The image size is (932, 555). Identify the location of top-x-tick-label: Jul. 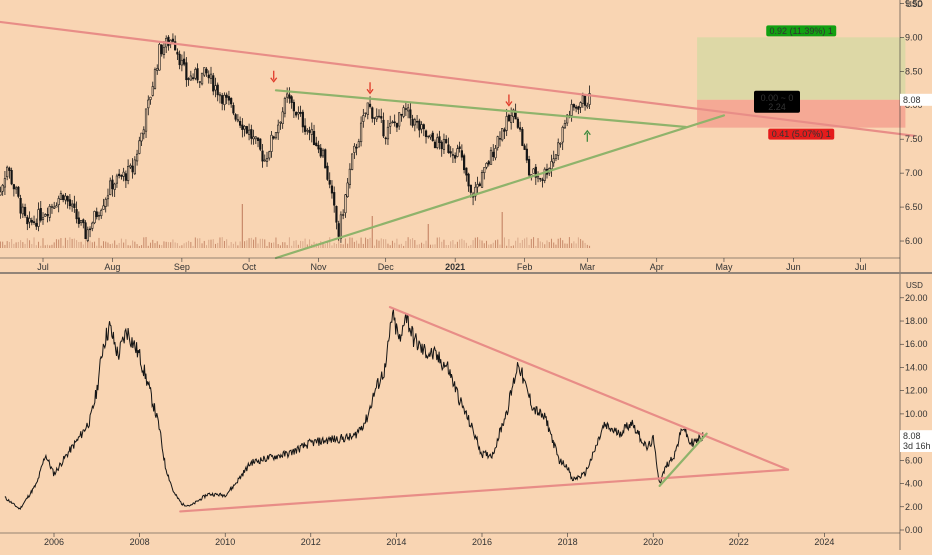
(43, 267).